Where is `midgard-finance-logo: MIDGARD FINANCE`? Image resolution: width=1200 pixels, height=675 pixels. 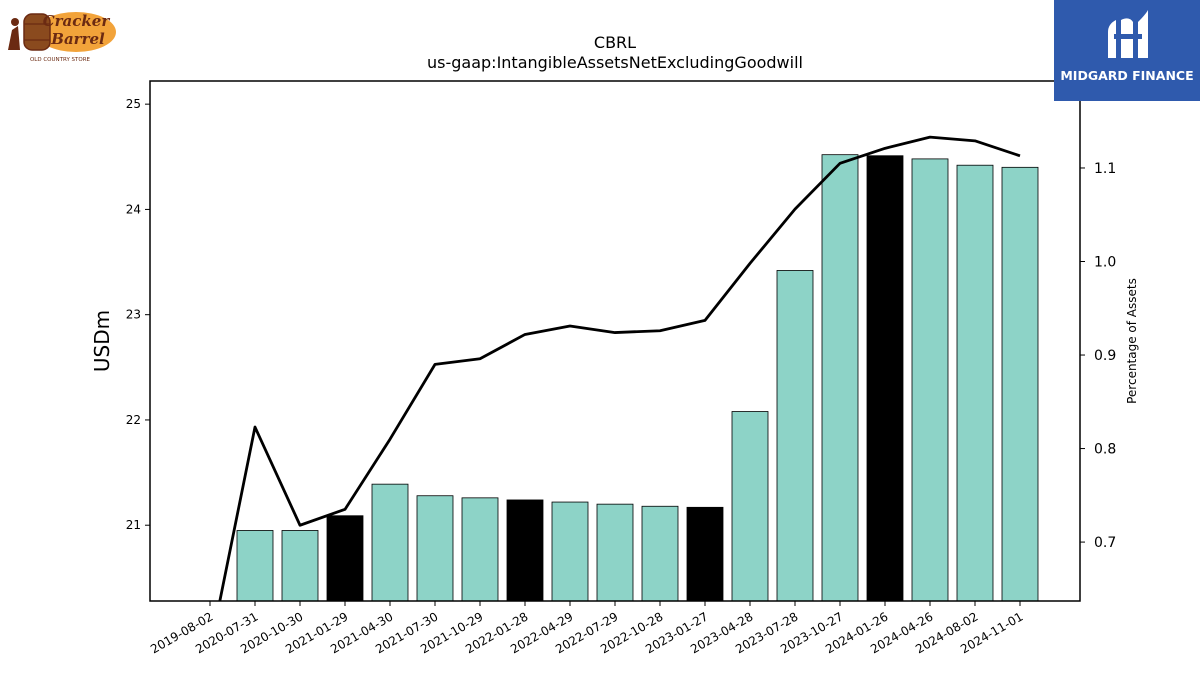
midgard-finance-logo: MIDGARD FINANCE is located at coordinates (1127, 50).